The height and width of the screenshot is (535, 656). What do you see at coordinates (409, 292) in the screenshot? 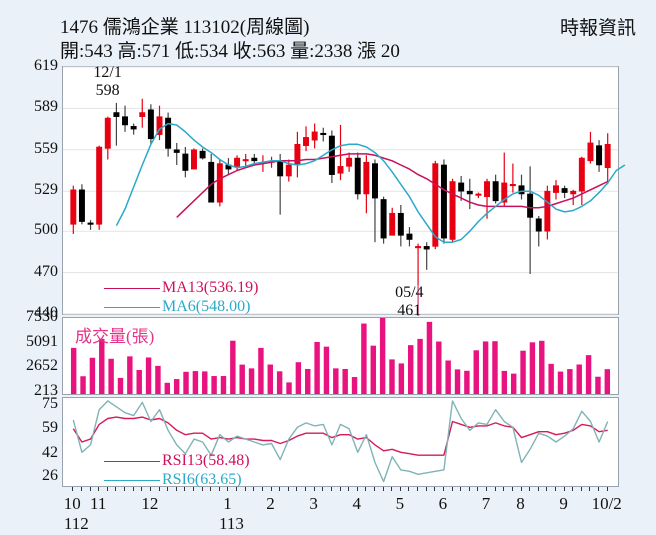
I see `low-annotation-date: 05/4` at bounding box center [409, 292].